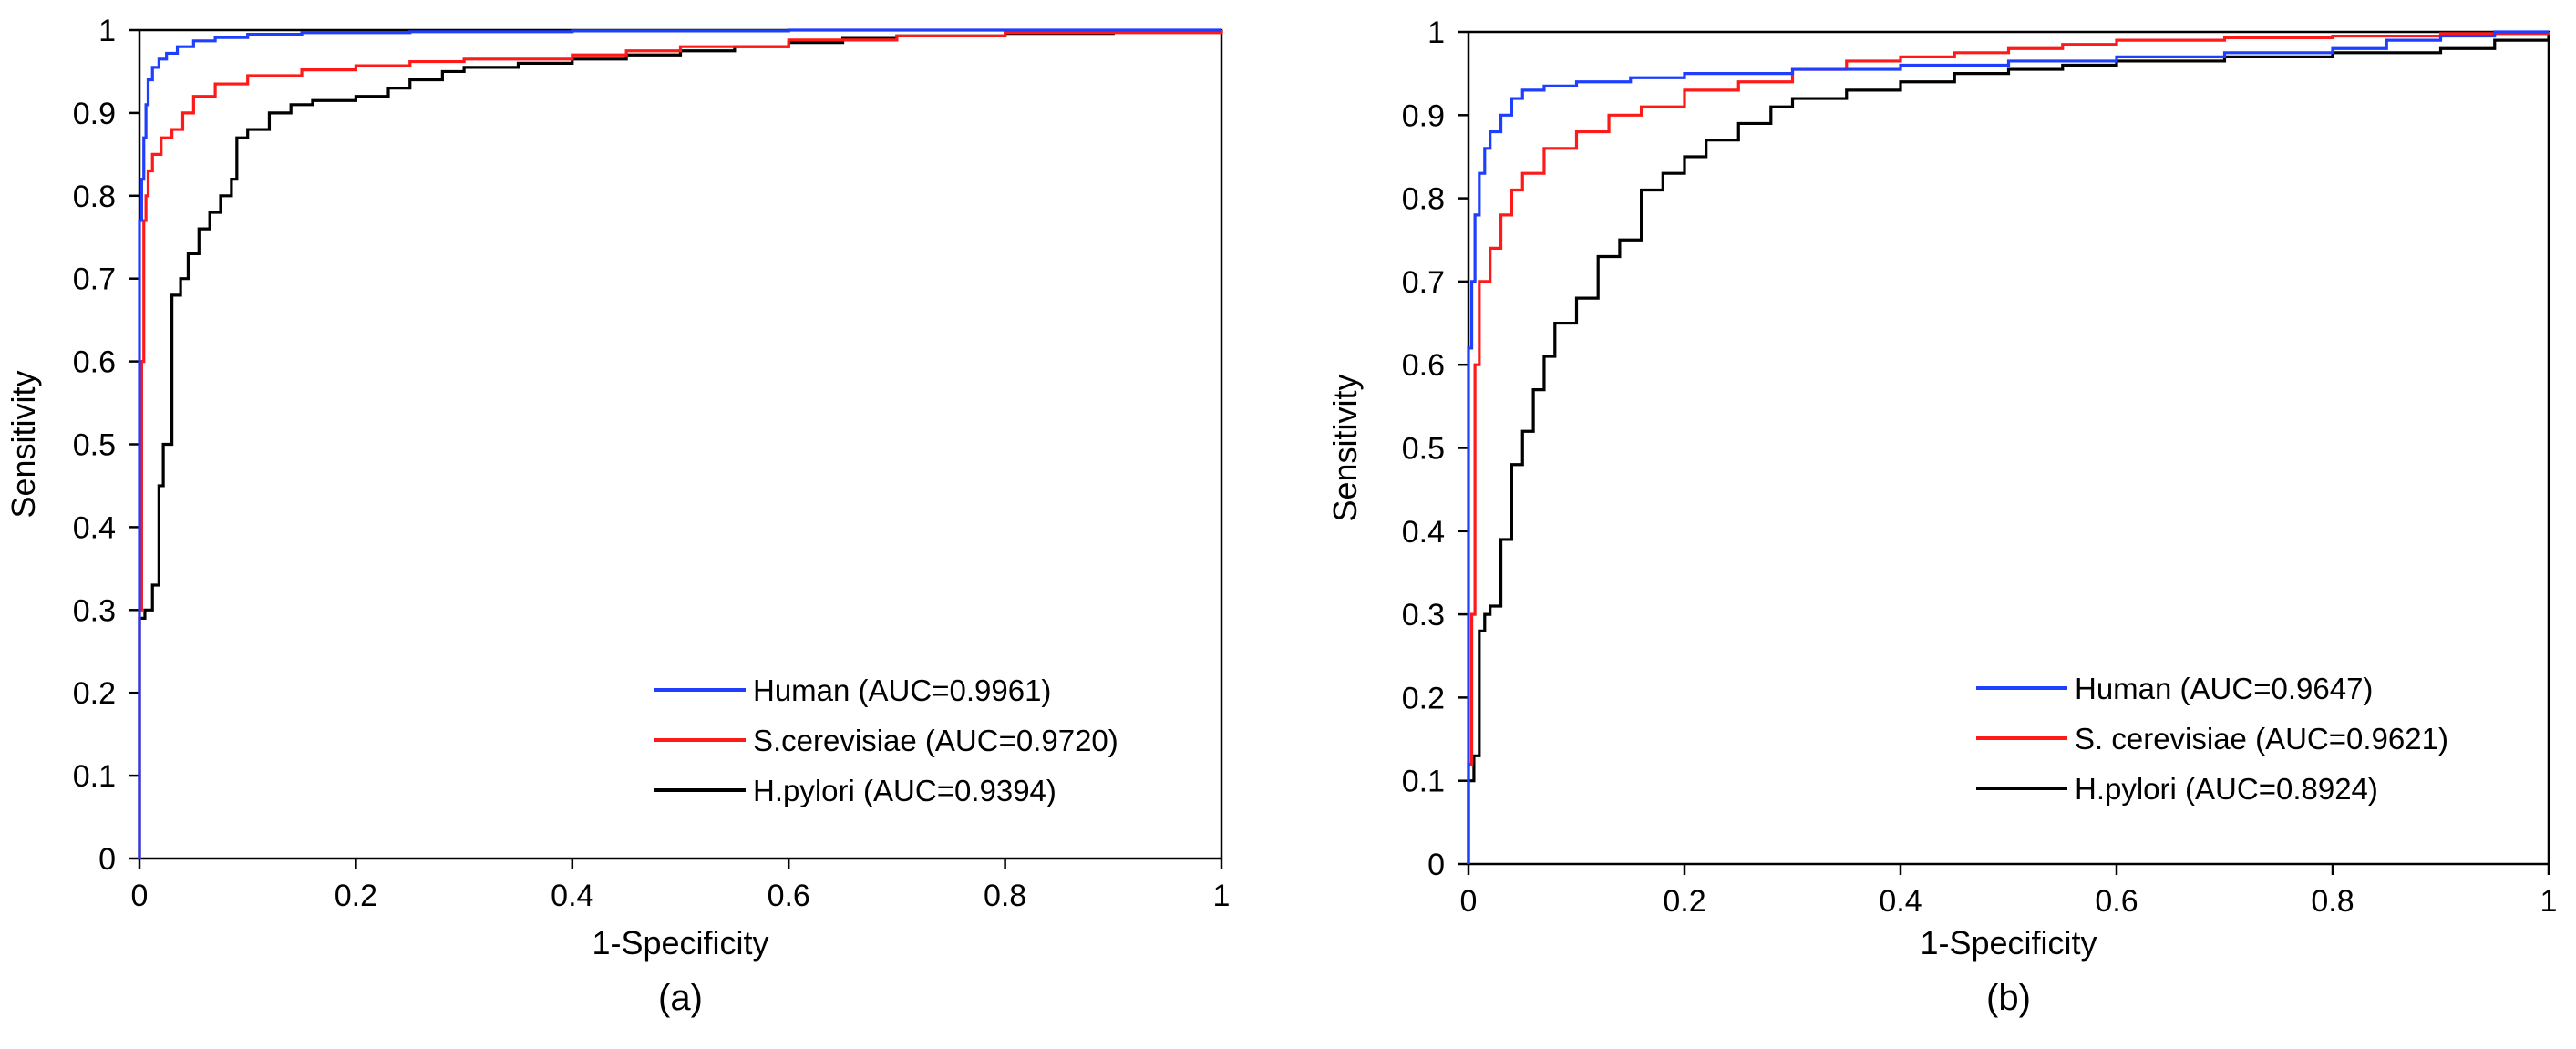 The height and width of the screenshot is (1049, 2576). What do you see at coordinates (2224, 688) in the screenshot?
I see `legend-label: Human (AUC=0.9647)` at bounding box center [2224, 688].